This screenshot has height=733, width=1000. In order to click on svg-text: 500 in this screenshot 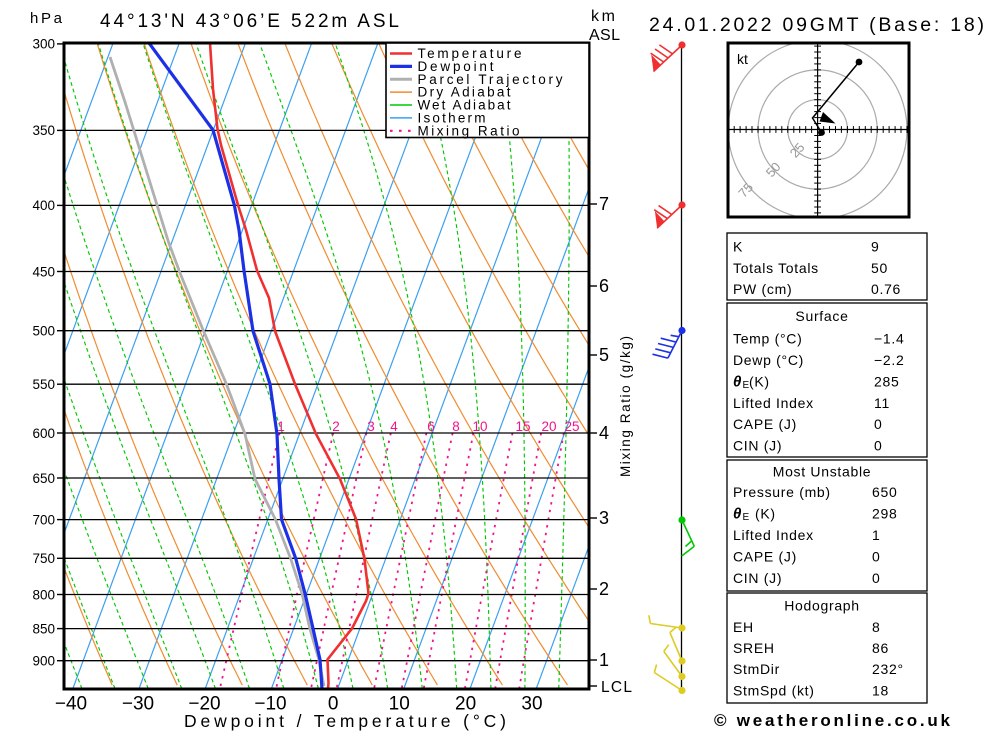, I will do `click(43, 331)`.